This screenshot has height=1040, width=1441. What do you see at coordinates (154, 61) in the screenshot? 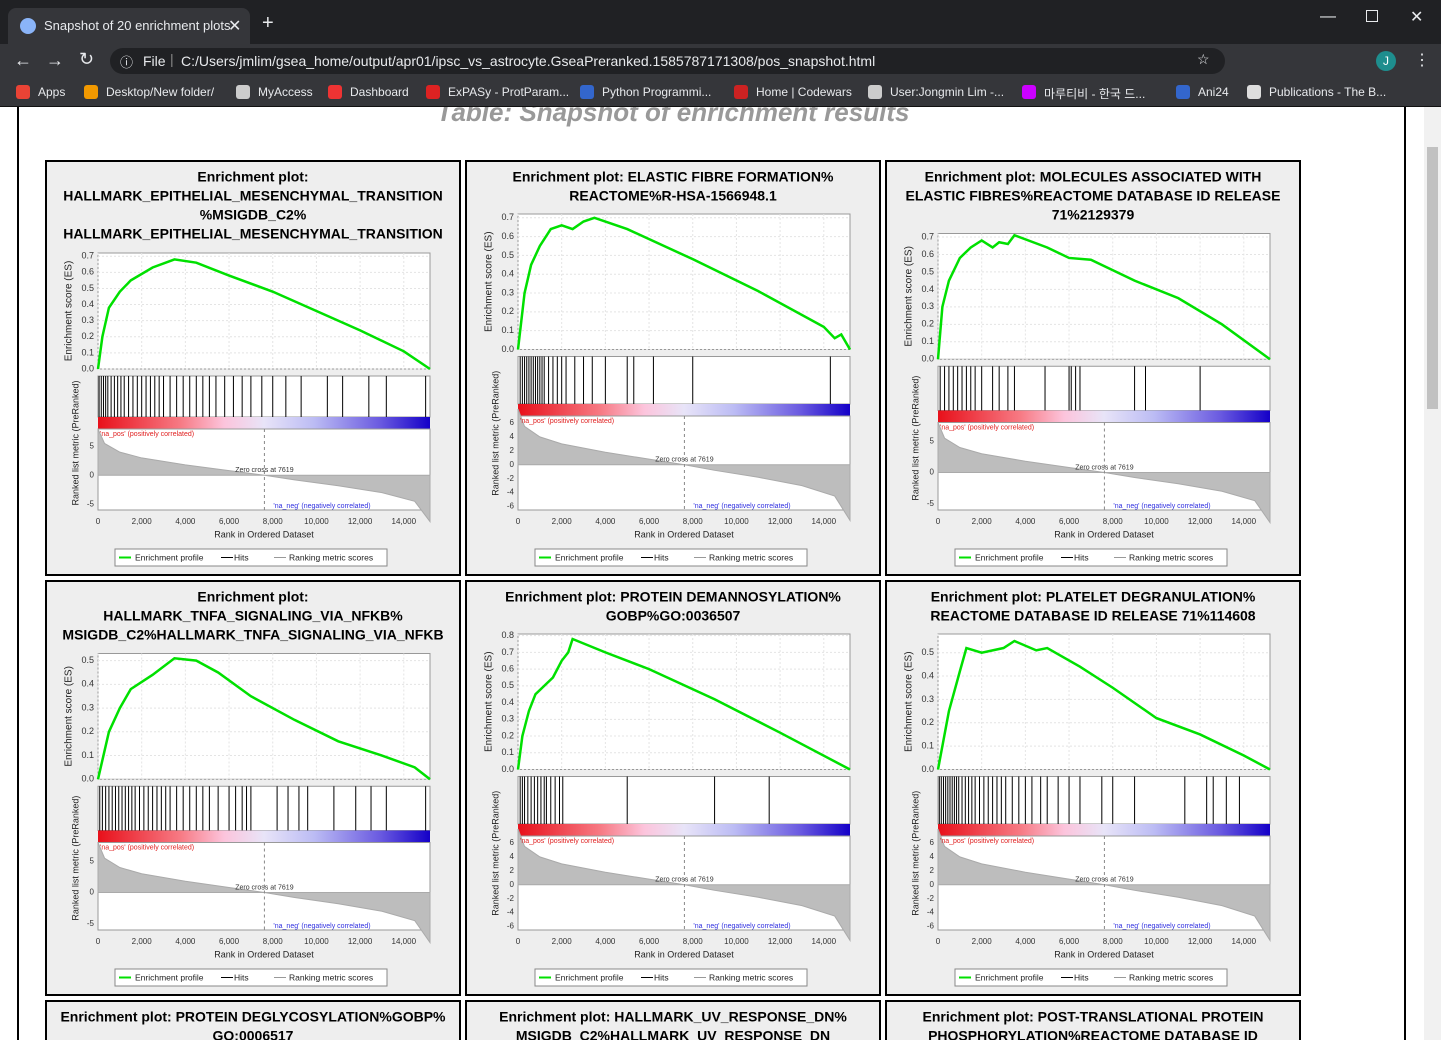
I see `scheme: File` at bounding box center [154, 61].